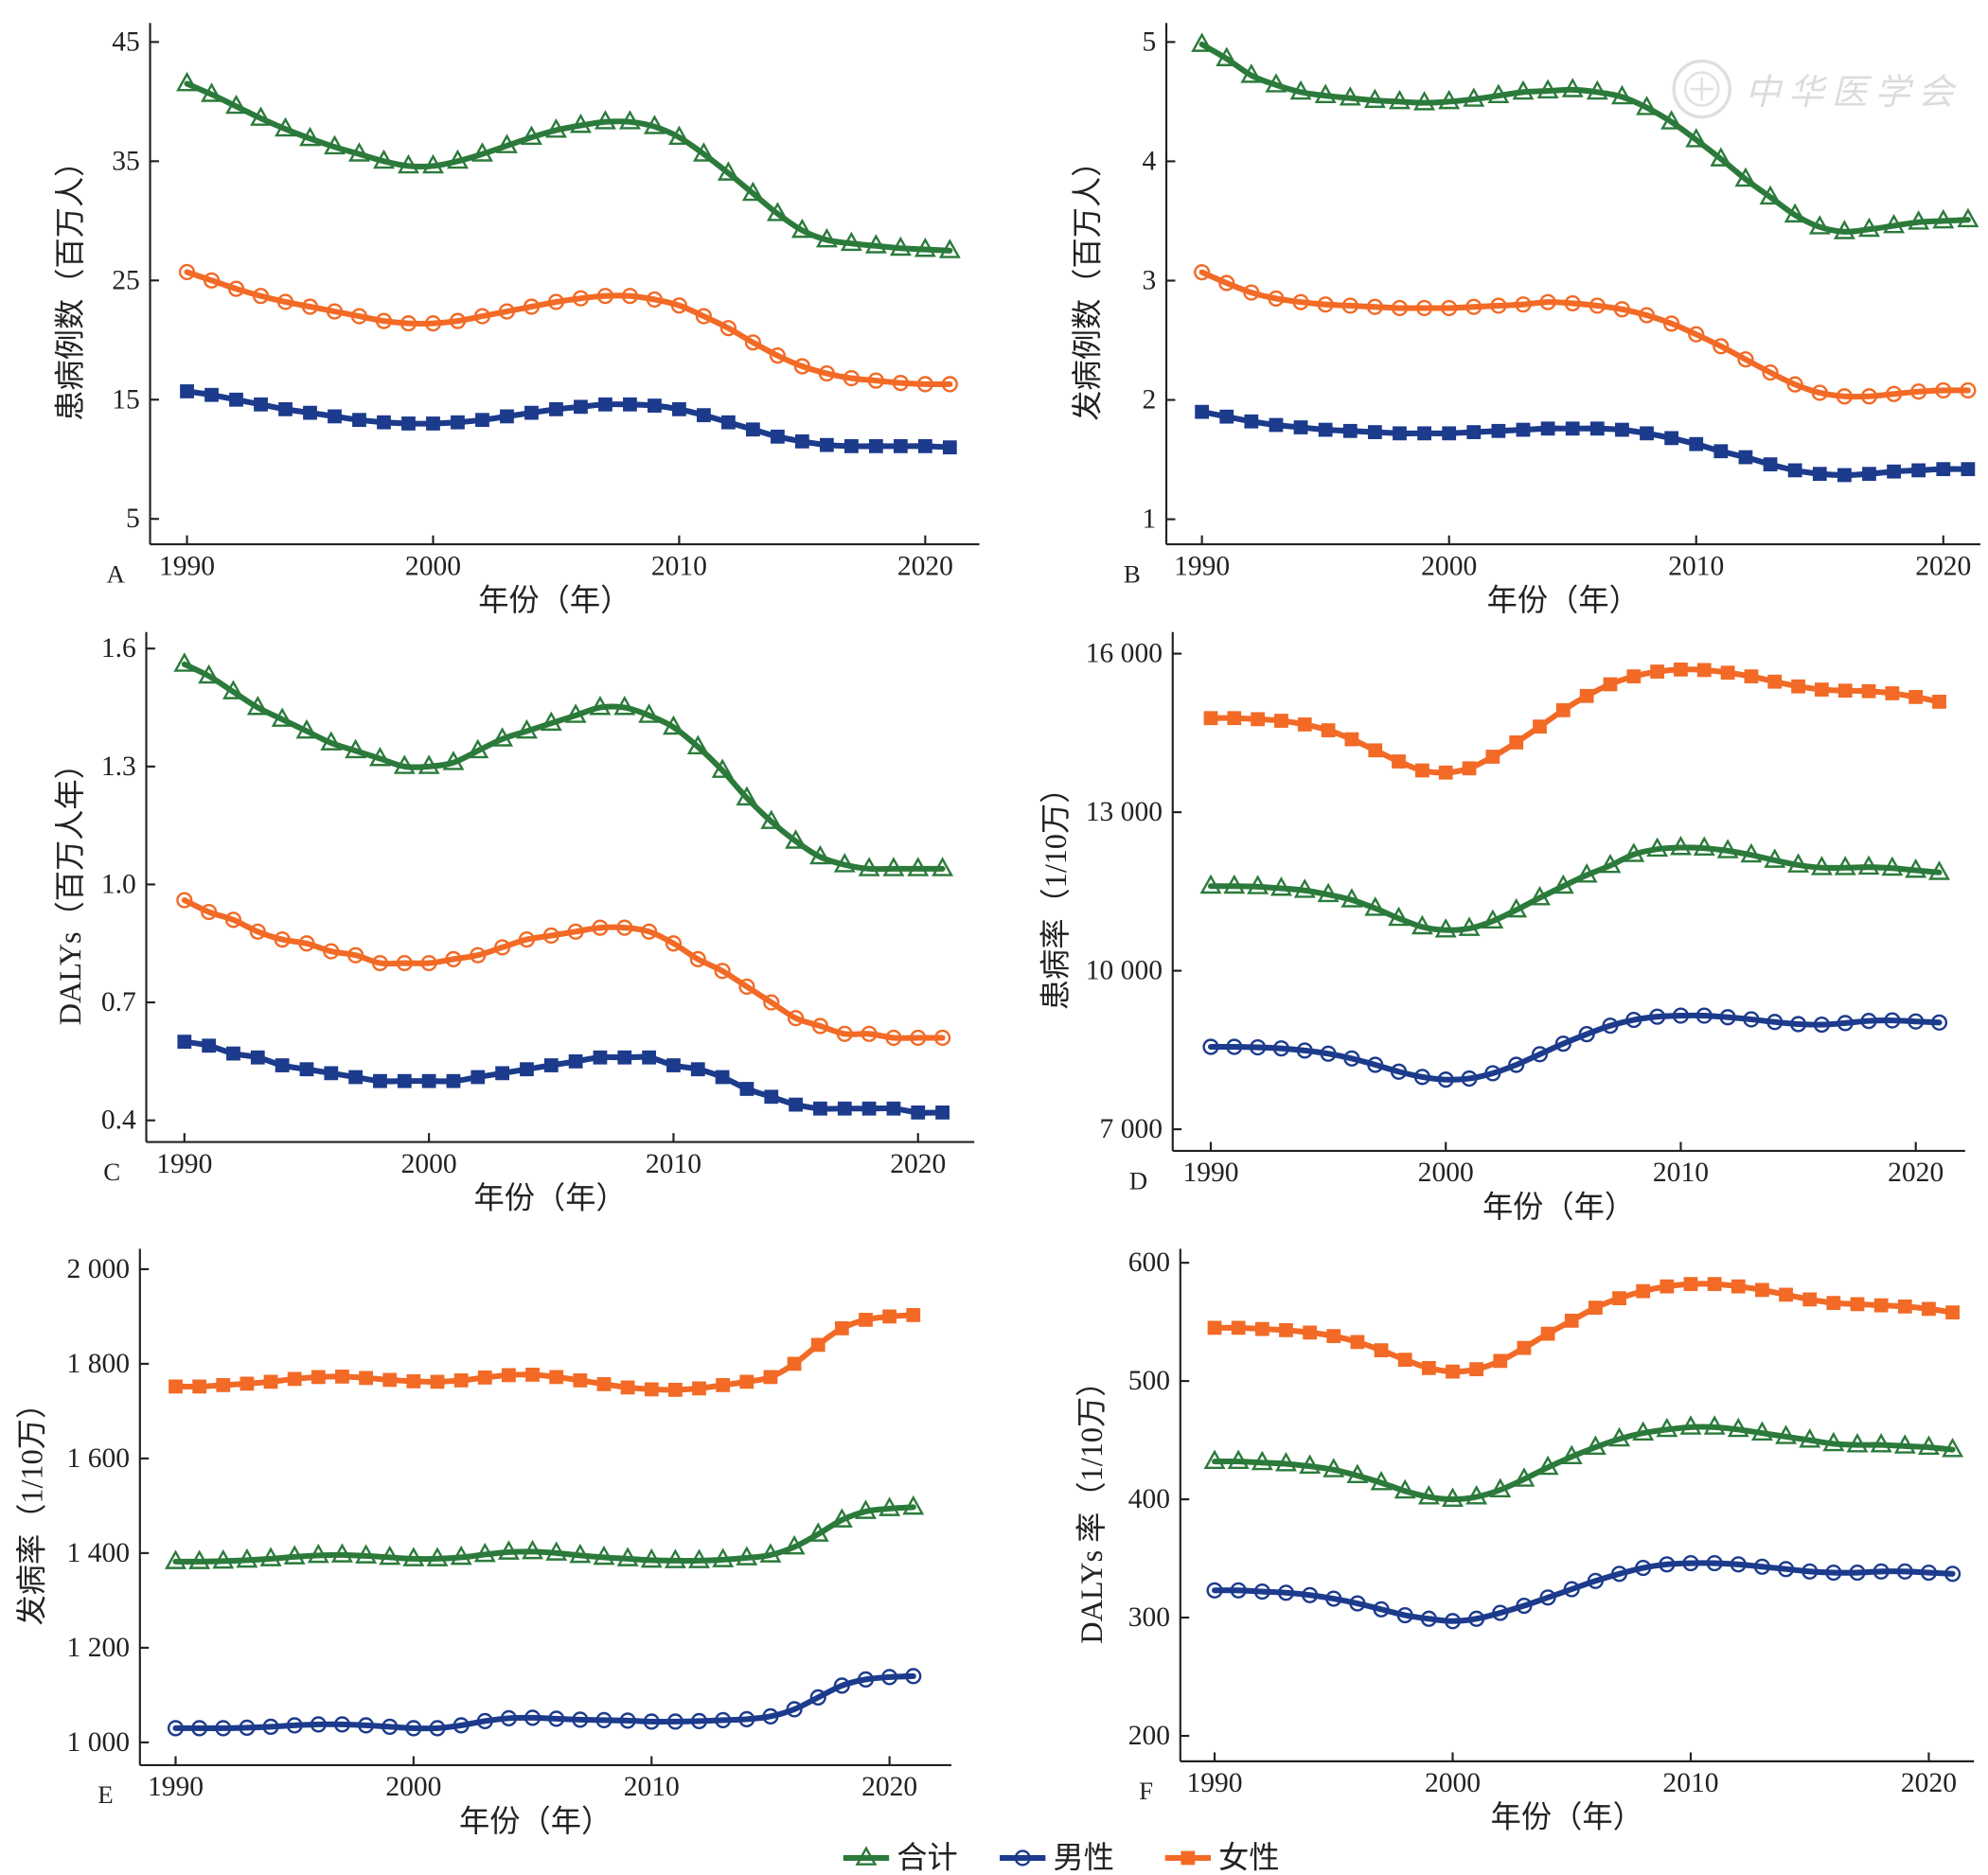  What do you see at coordinates (429, 1164) in the screenshot?
I see `x-tick-label: 2000` at bounding box center [429, 1164].